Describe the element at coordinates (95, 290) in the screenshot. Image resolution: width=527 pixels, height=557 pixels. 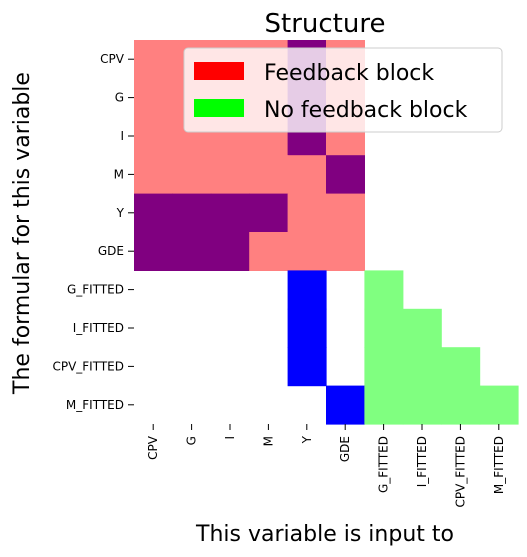
I see `y-tick-label-g-fitted: G_FITTED` at that location.